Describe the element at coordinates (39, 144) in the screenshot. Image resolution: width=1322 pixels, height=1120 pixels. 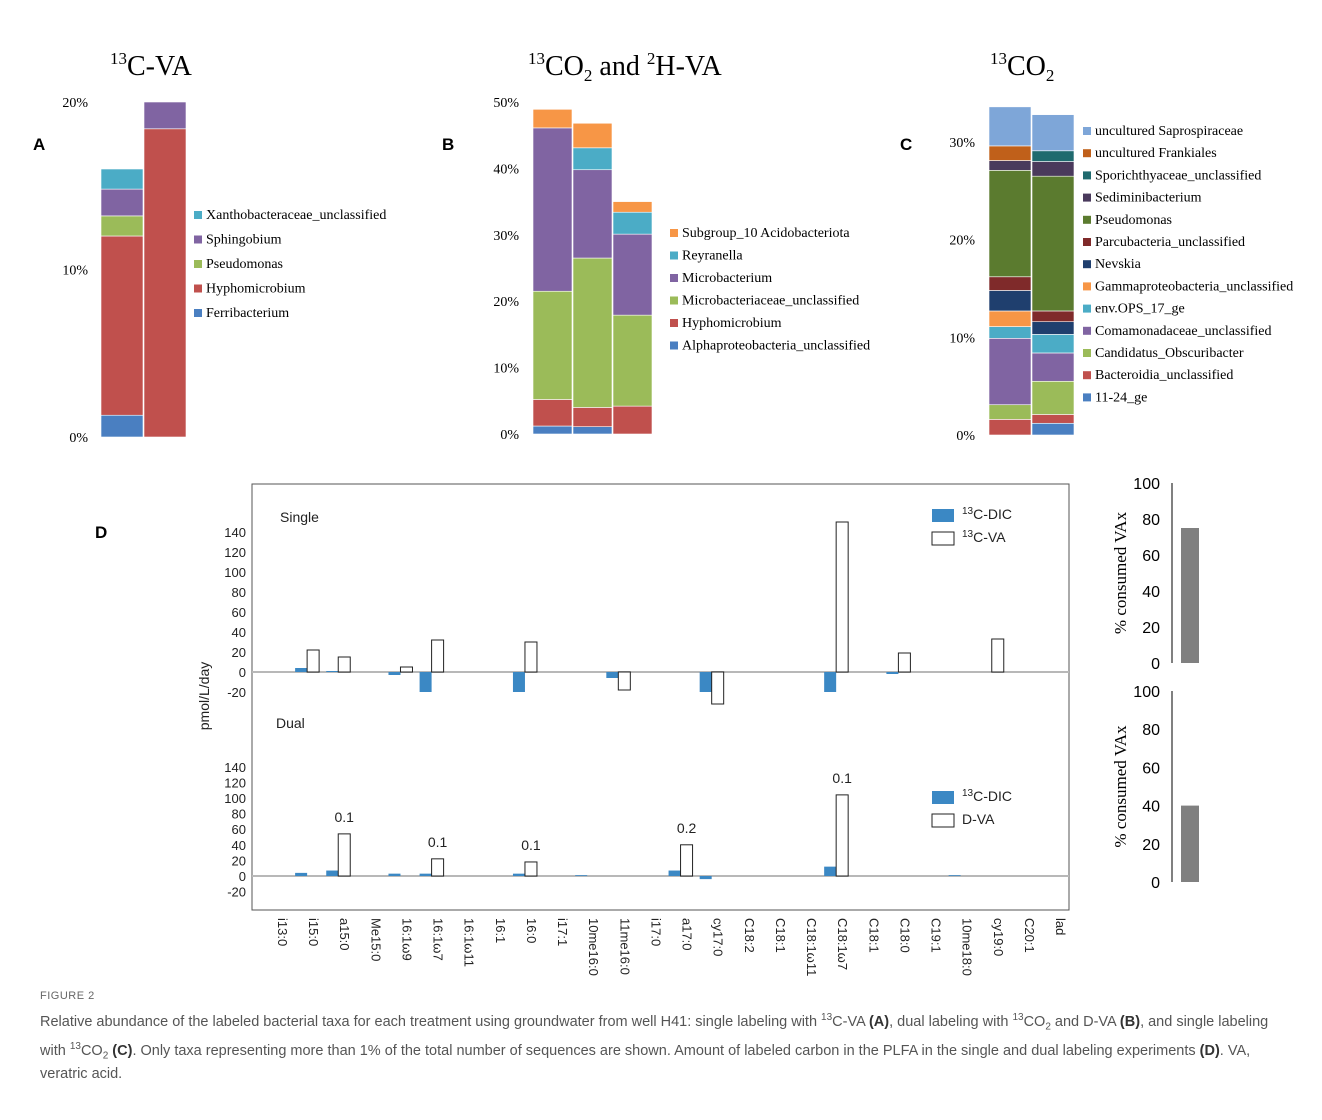
I see `panel-letter: A` at that location.